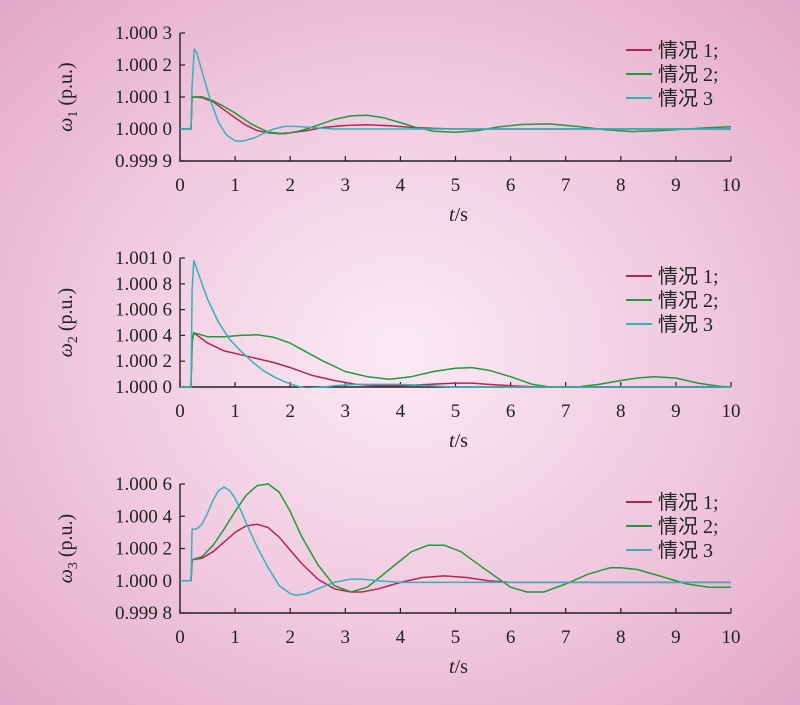  I want to click on y-axis-label-subscript: 3, so click(73, 565).